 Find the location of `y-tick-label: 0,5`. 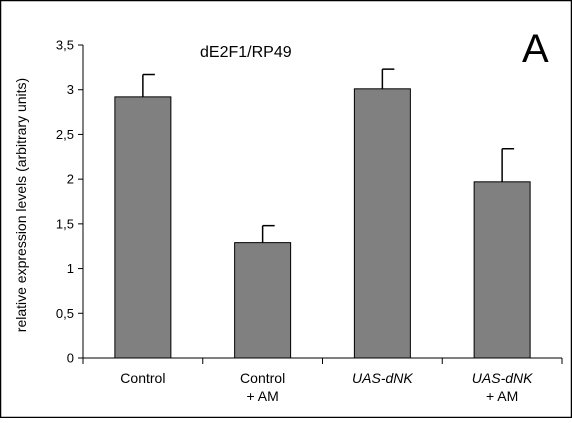

y-tick-label: 0,5 is located at coordinates (65, 313).